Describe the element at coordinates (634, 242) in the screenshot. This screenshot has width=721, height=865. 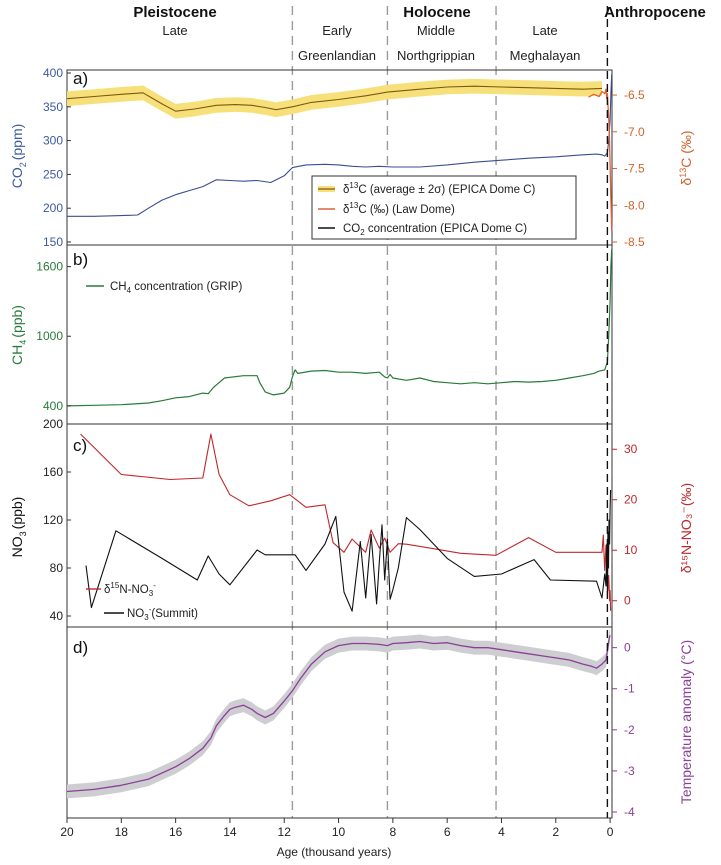
I see `y2-tick-label-a-0: -8.5` at that location.